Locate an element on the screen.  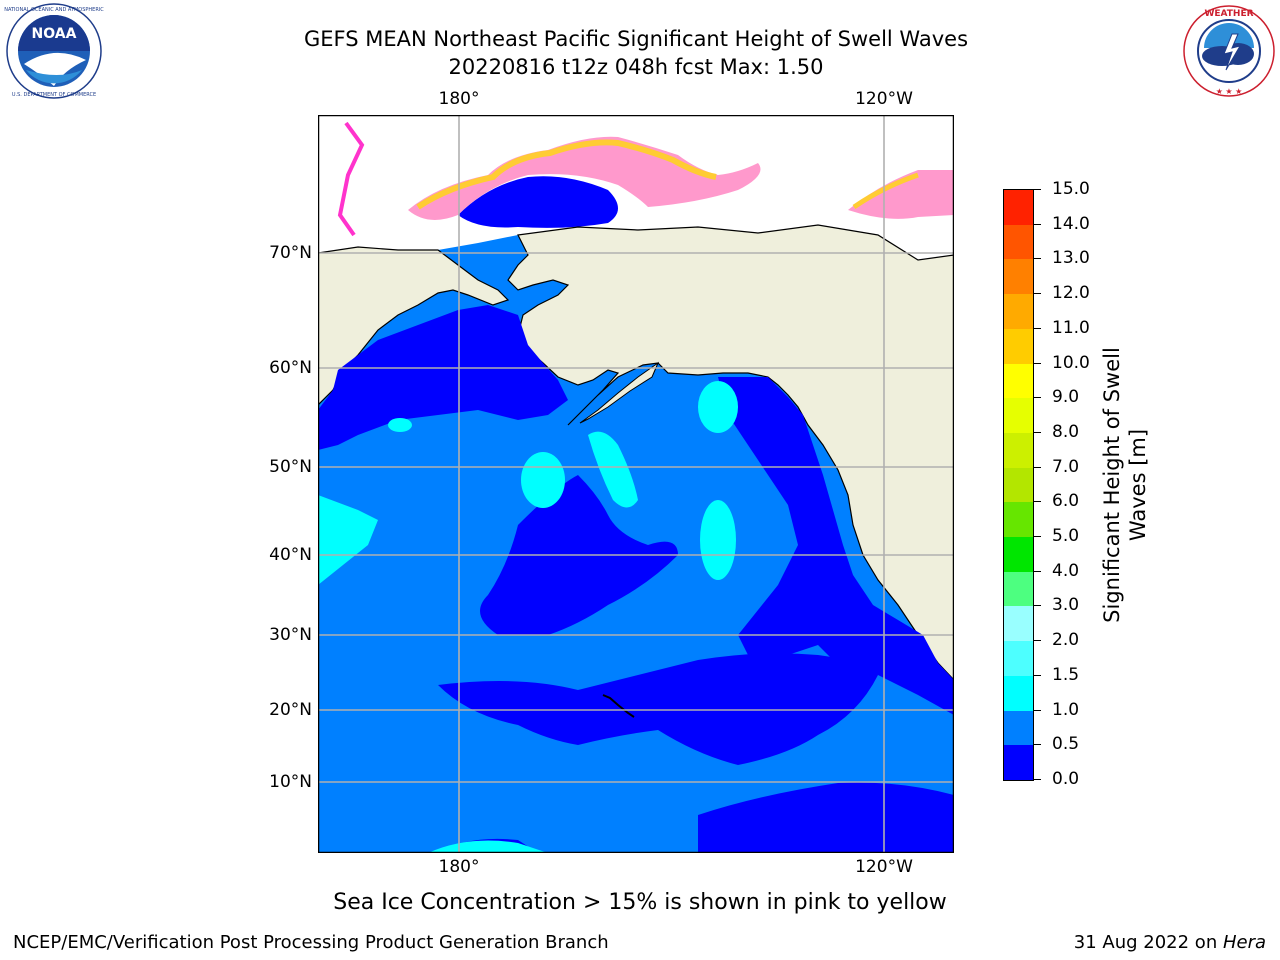
colorbar-tick-label: 11.0 is located at coordinates (1071, 327).